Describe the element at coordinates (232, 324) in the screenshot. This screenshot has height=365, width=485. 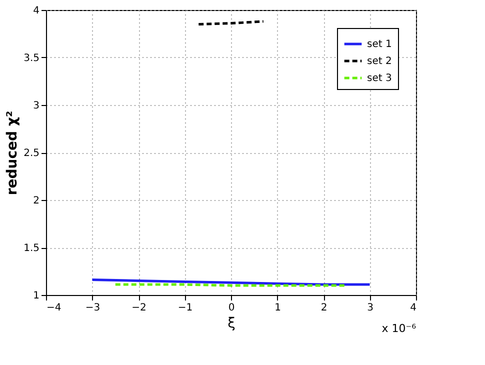
I see `x-axis-title: ξ` at that location.